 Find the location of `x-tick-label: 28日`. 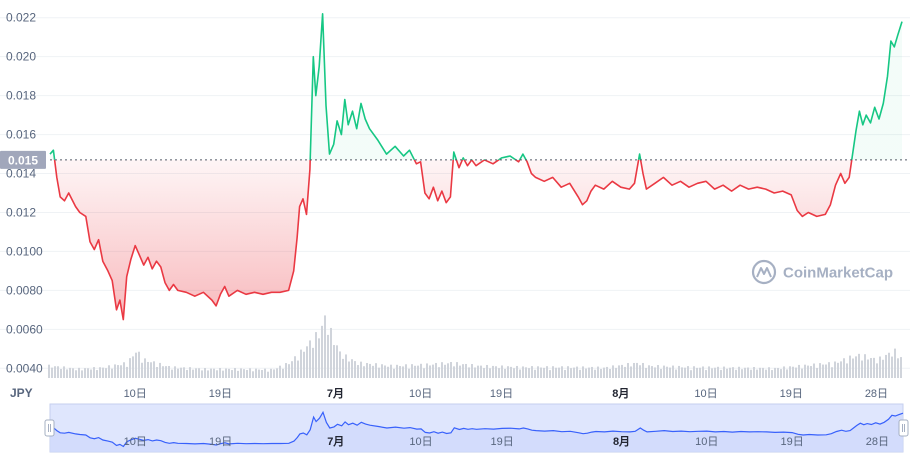

x-tick-label: 28日 is located at coordinates (876, 394).